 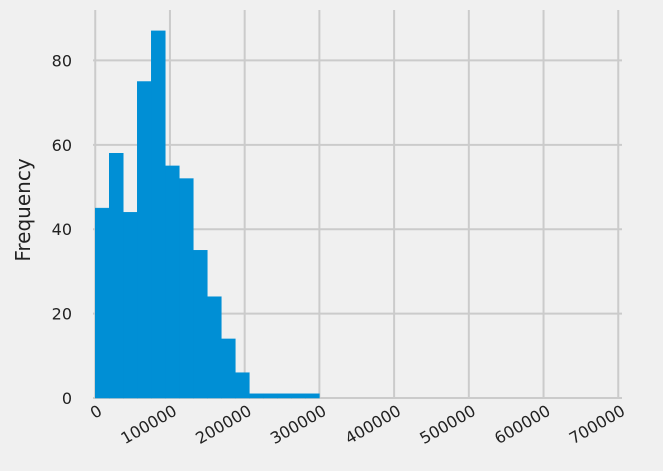 I want to click on y-tick-label-2: 40, so click(x=62, y=229).